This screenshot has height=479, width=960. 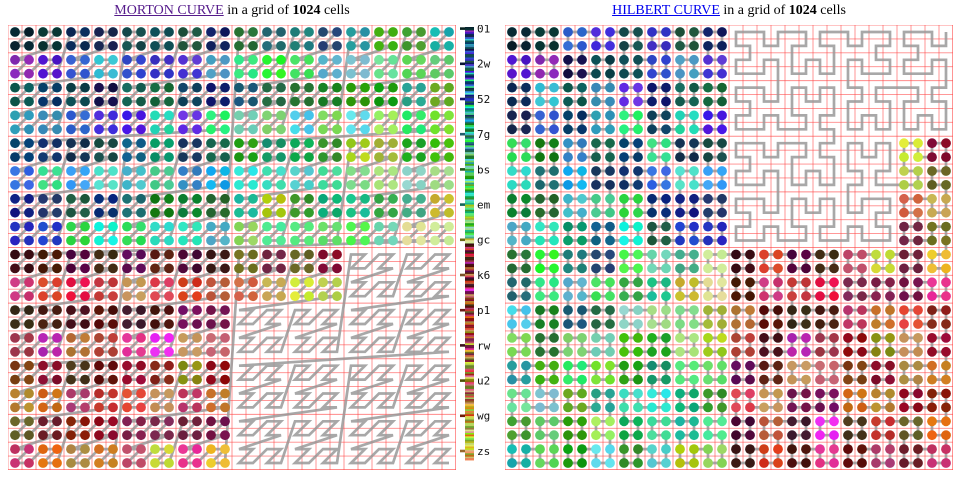 I want to click on legend-tick-label: zs, so click(x=483, y=451).